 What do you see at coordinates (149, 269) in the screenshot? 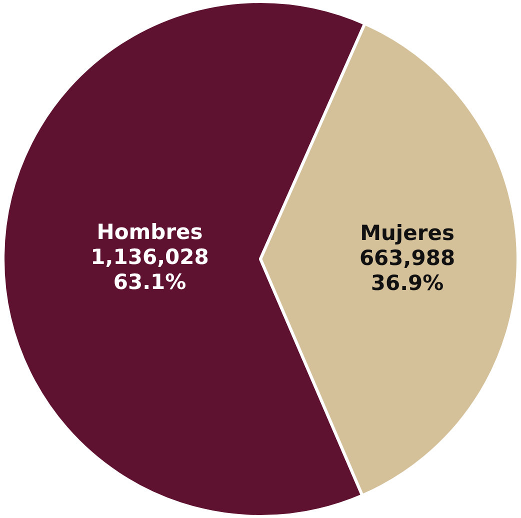
I see `data-label: 1,136,028 63.1%` at bounding box center [149, 269].